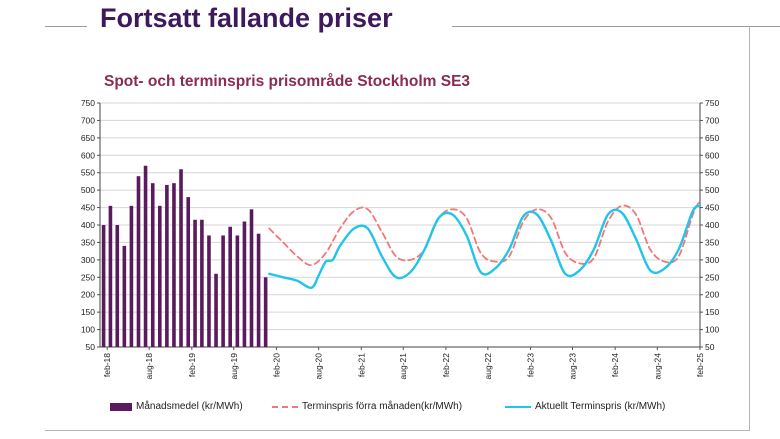 This screenshot has width=780, height=439. What do you see at coordinates (446, 365) in the screenshot?
I see `x-tick-label: feb-22` at bounding box center [446, 365].